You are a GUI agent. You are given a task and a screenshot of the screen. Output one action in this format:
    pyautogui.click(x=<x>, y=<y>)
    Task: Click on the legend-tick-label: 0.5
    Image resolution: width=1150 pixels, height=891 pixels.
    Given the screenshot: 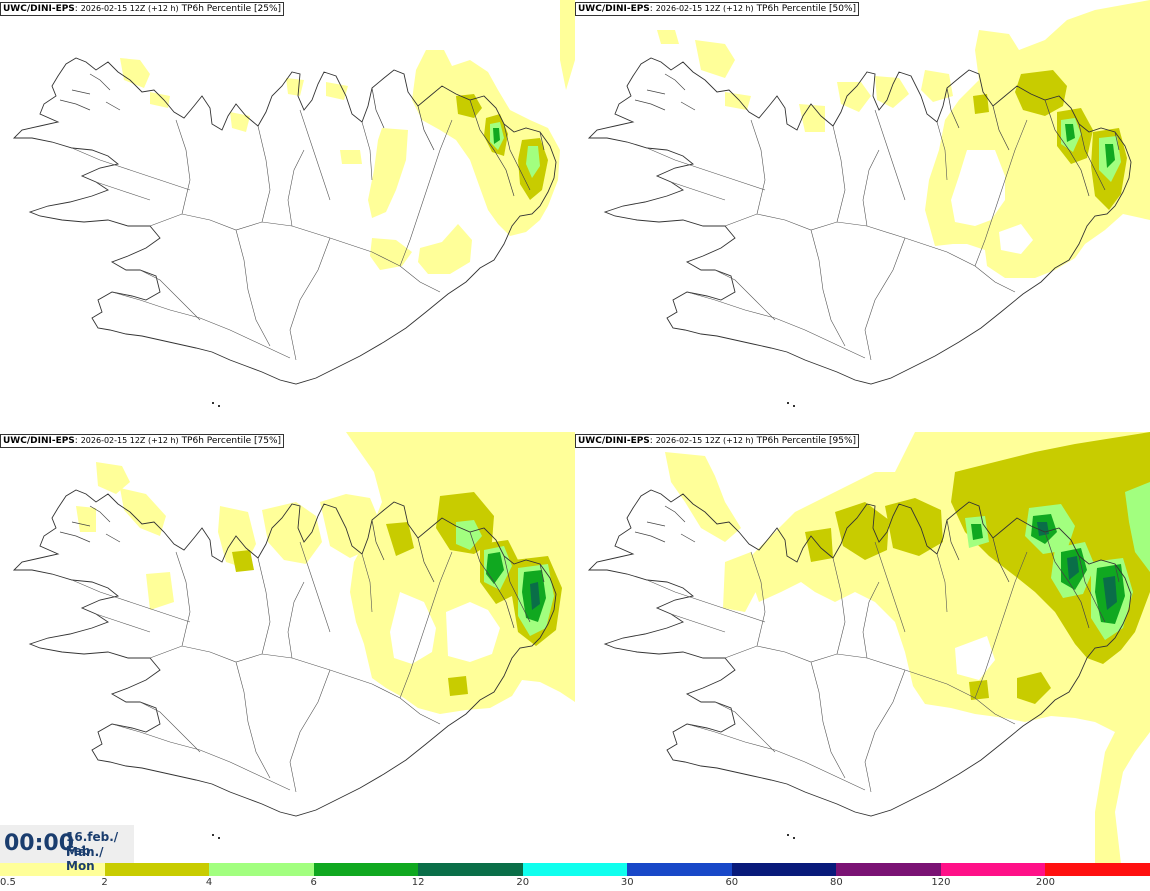 What is the action you would take?
    pyautogui.click(x=8, y=882)
    